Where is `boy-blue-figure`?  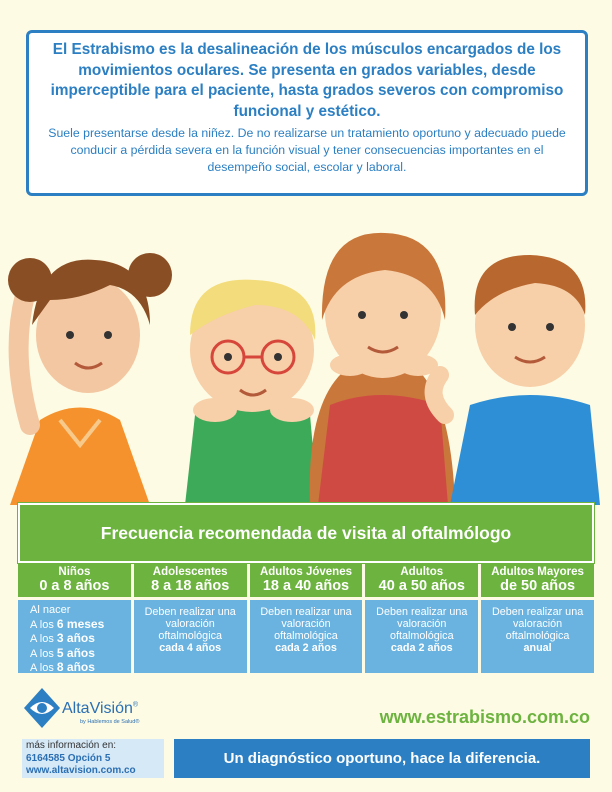 boy-blue-figure is located at coordinates (512, 380).